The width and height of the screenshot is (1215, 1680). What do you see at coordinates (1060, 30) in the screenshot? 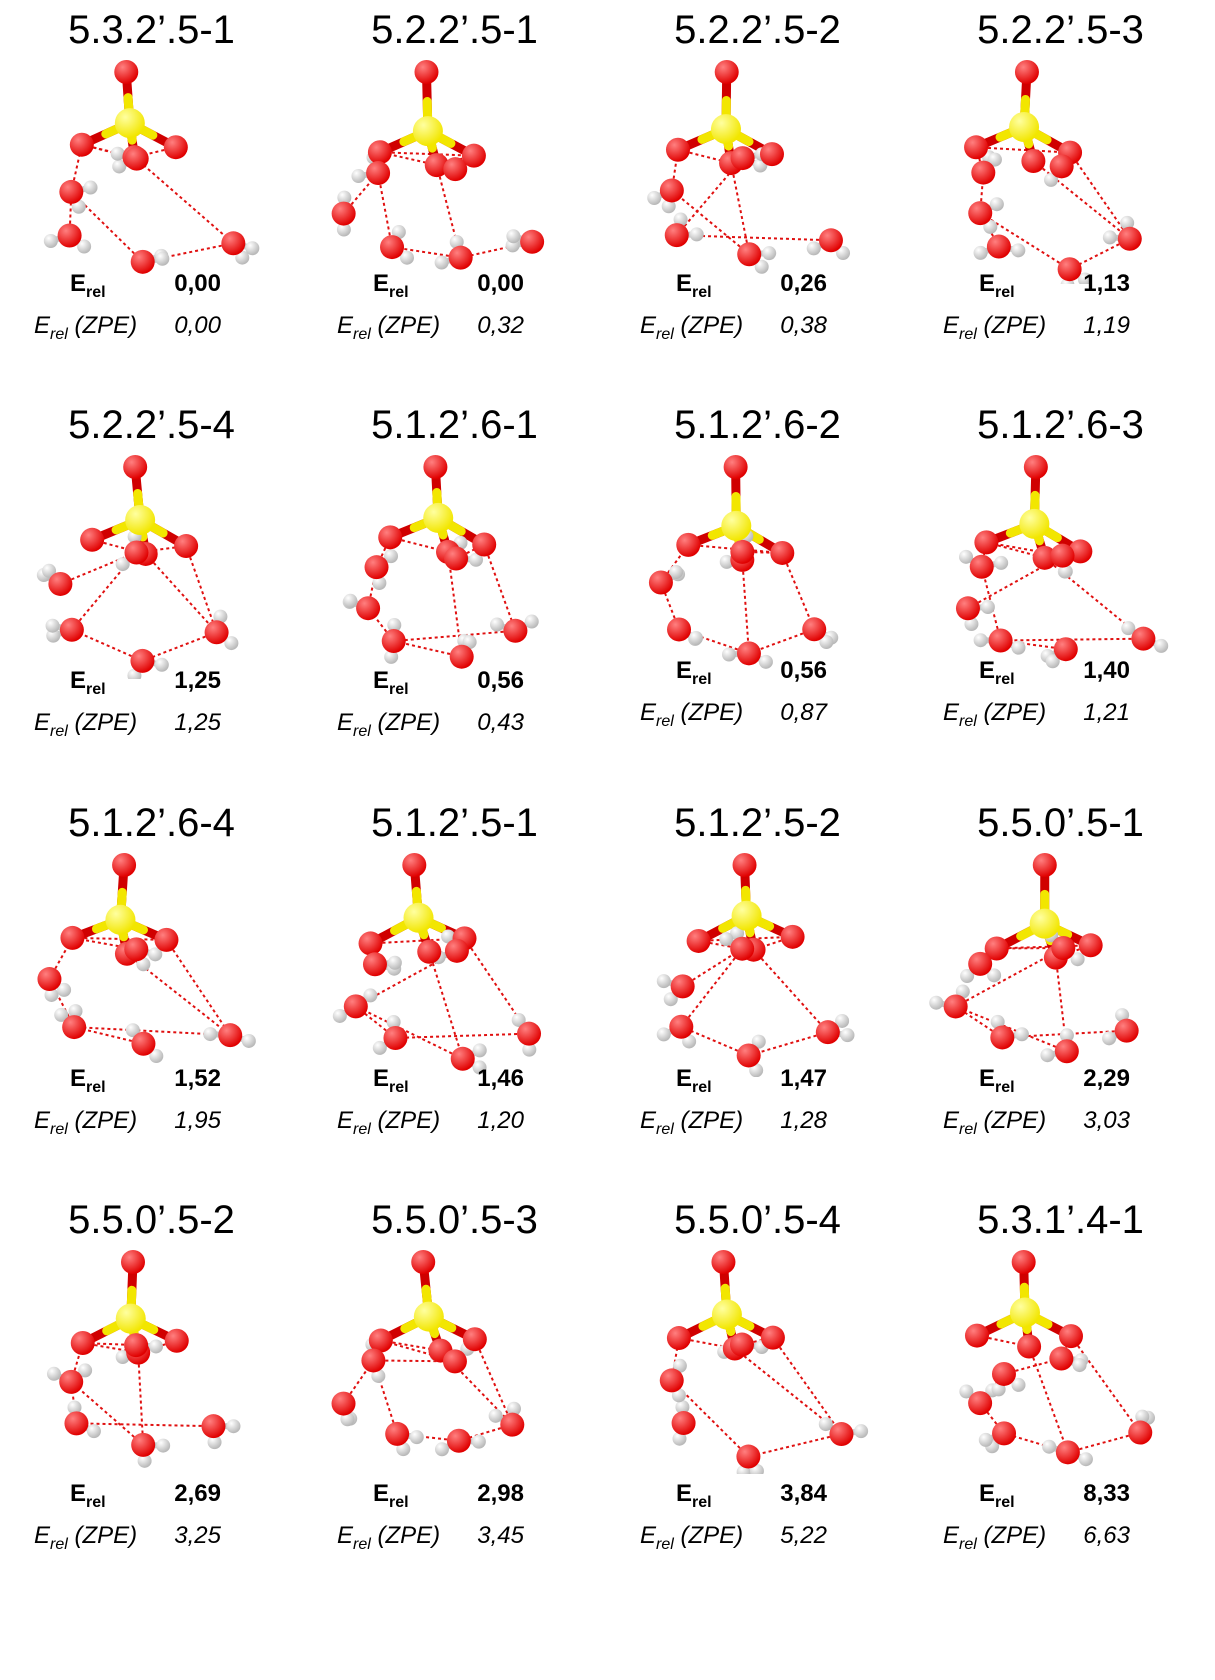
I see `structure-name: 5.2.2’.5-3` at bounding box center [1060, 30].